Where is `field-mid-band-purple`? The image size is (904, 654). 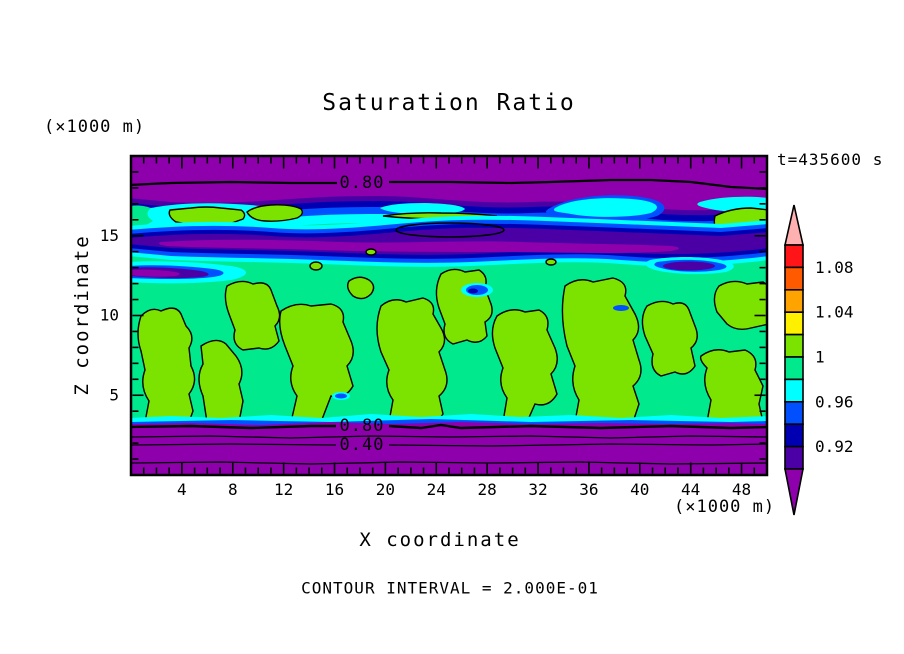 field-mid-band-purple is located at coordinates (419, 246).